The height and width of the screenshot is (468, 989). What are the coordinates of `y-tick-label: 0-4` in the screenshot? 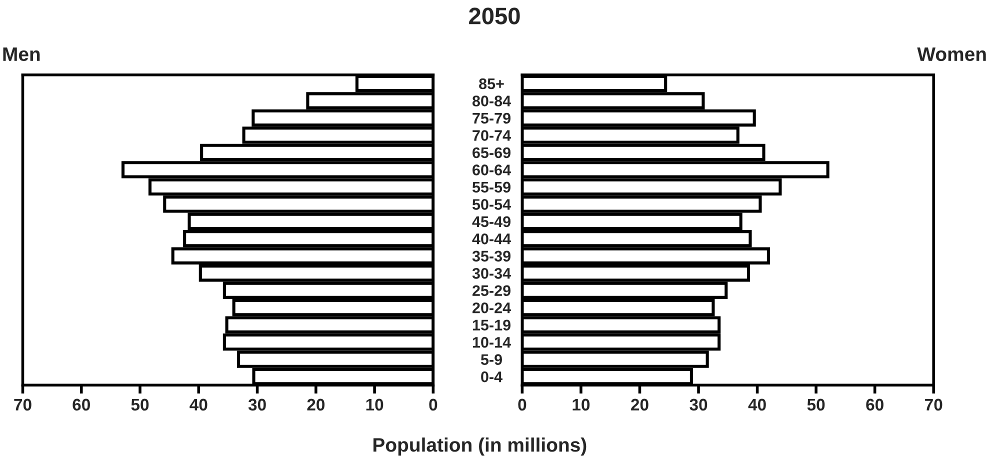 It's located at (491, 376).